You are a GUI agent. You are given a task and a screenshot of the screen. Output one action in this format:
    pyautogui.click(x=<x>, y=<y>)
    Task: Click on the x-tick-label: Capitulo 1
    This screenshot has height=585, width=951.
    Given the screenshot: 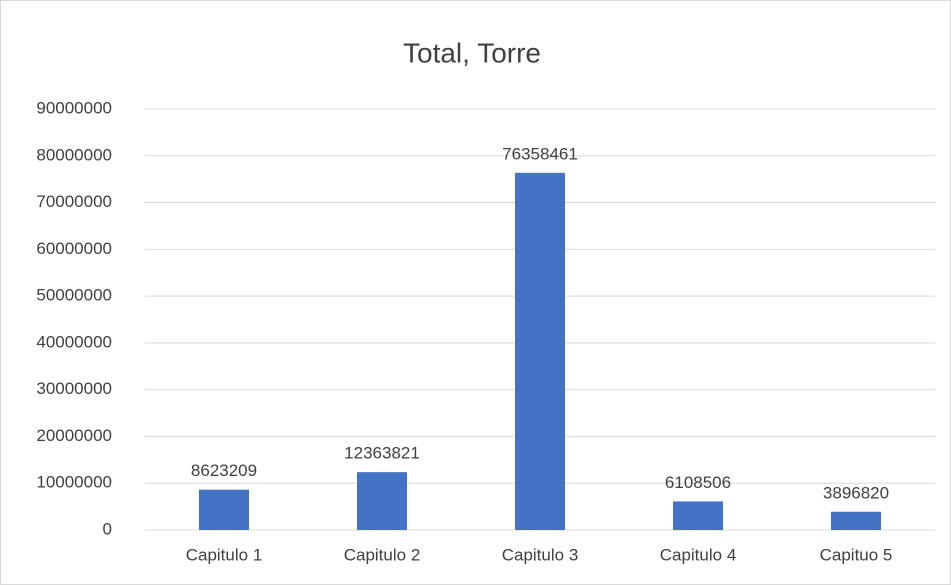 What is the action you would take?
    pyautogui.click(x=224, y=554)
    